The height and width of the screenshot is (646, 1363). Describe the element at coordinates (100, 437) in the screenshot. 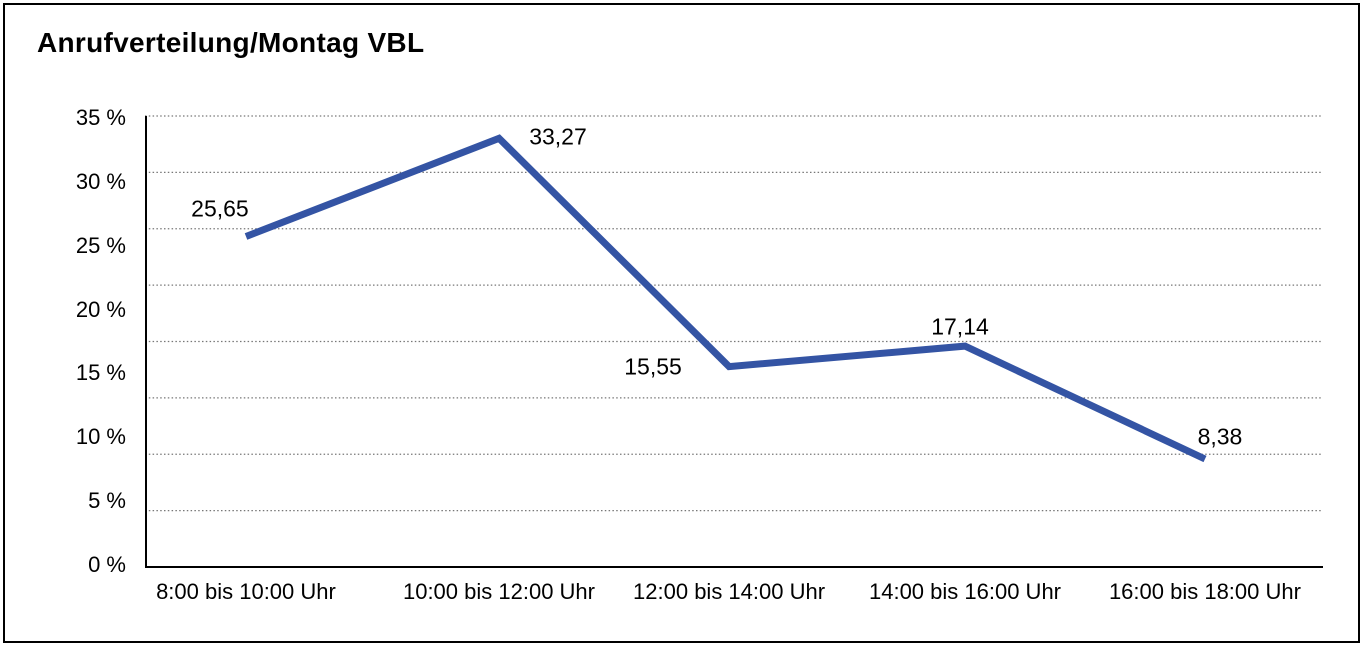

I see `y-axis-tick-label: 10 %` at that location.